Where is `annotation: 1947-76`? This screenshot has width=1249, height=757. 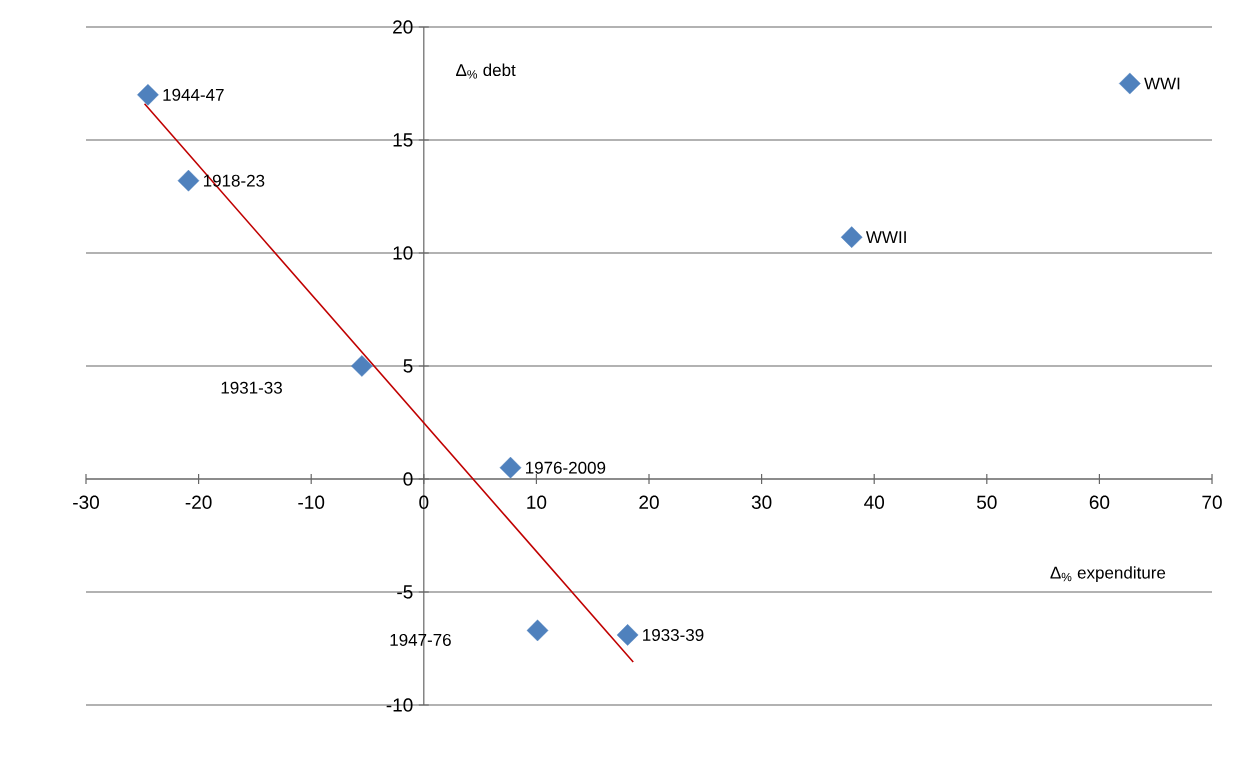 annotation: 1947-76 is located at coordinates (420, 639).